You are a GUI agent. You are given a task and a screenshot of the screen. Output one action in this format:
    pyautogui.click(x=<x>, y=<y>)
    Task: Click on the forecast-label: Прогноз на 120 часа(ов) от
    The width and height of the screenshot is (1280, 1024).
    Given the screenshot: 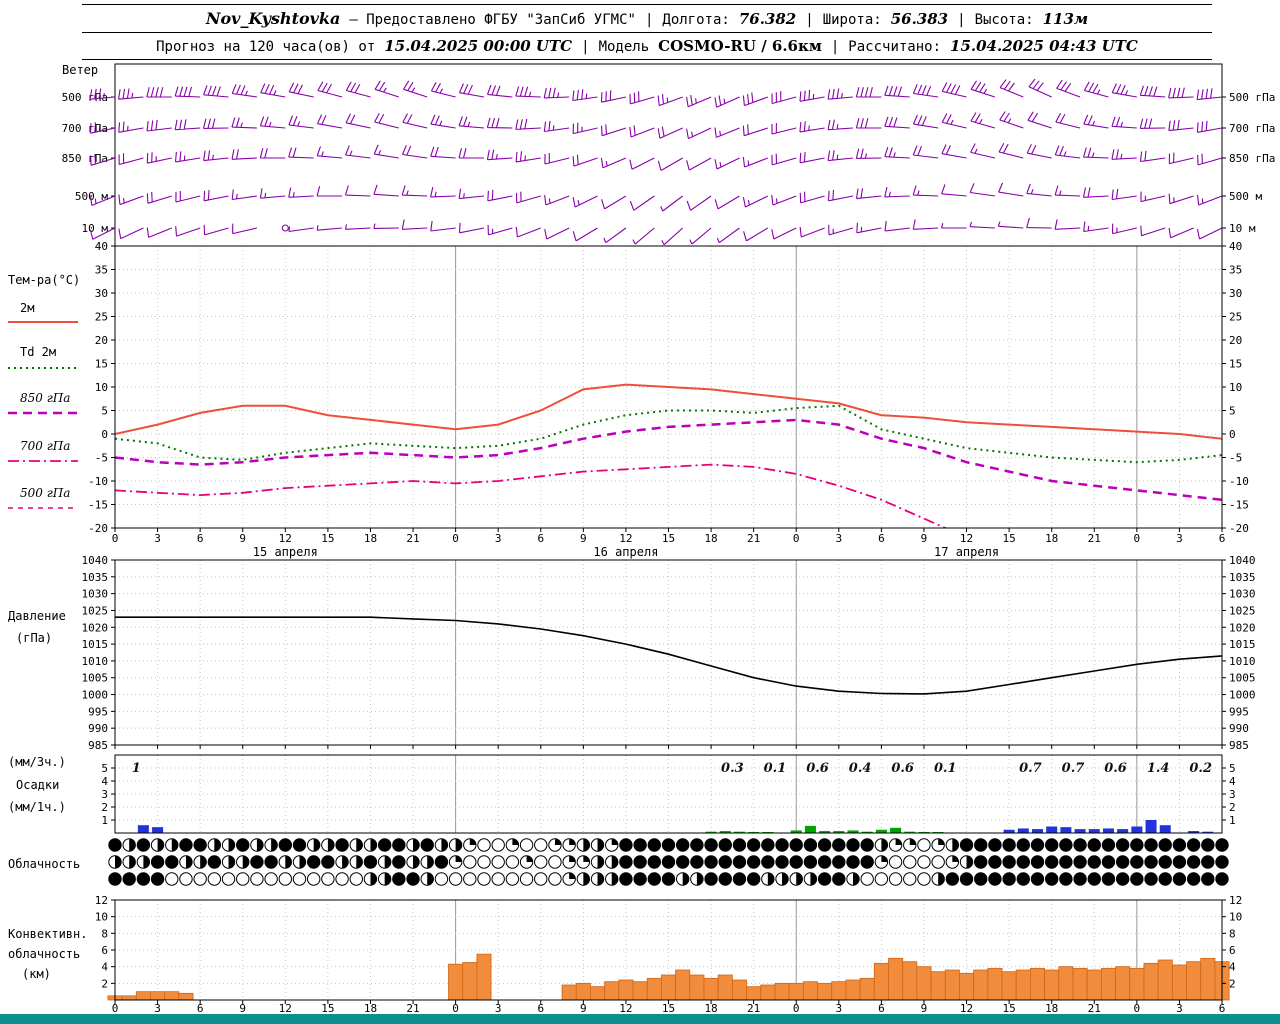 What is the action you would take?
    pyautogui.click(x=266, y=47)
    